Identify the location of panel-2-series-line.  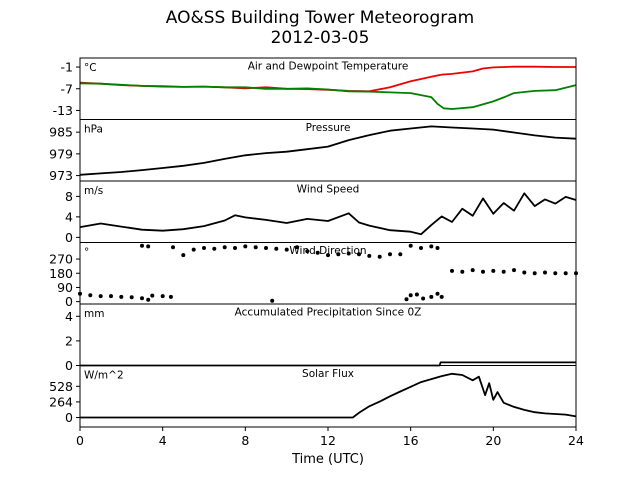
(328, 150).